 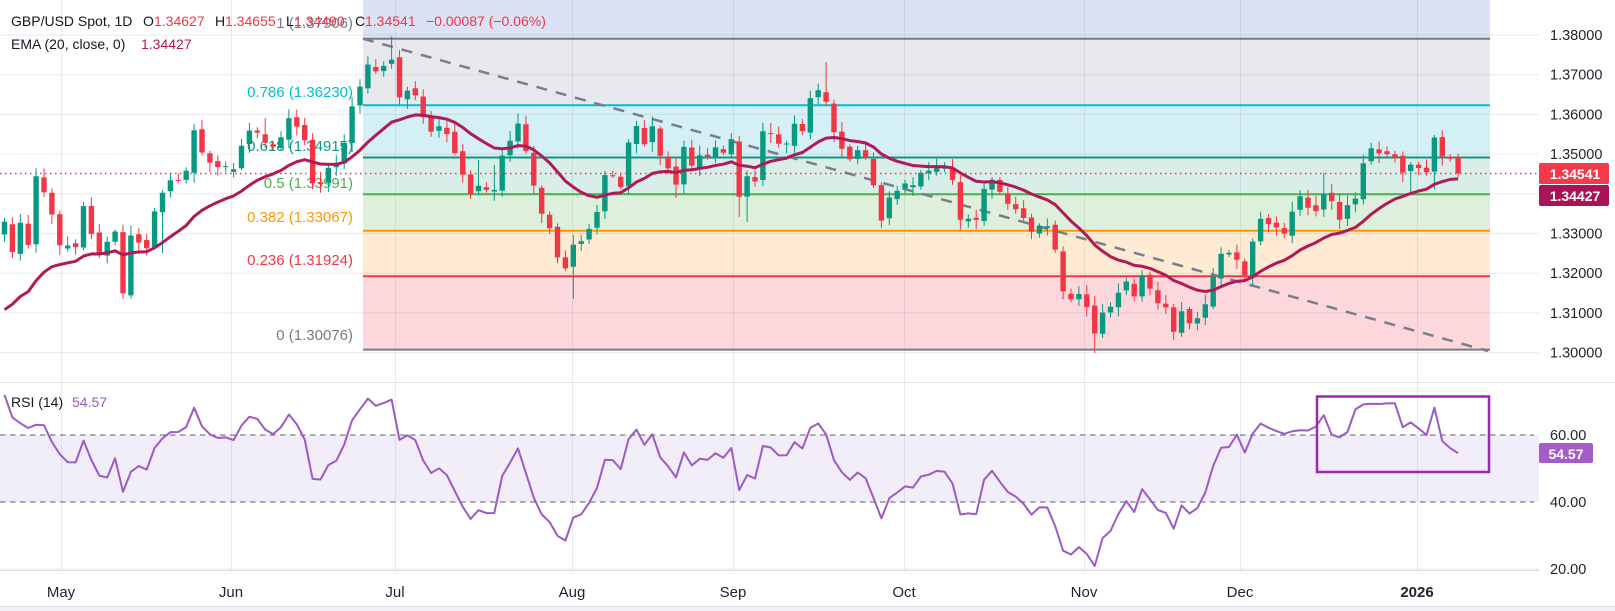 What do you see at coordinates (148, 21) in the screenshot?
I see `svg-text: O` at bounding box center [148, 21].